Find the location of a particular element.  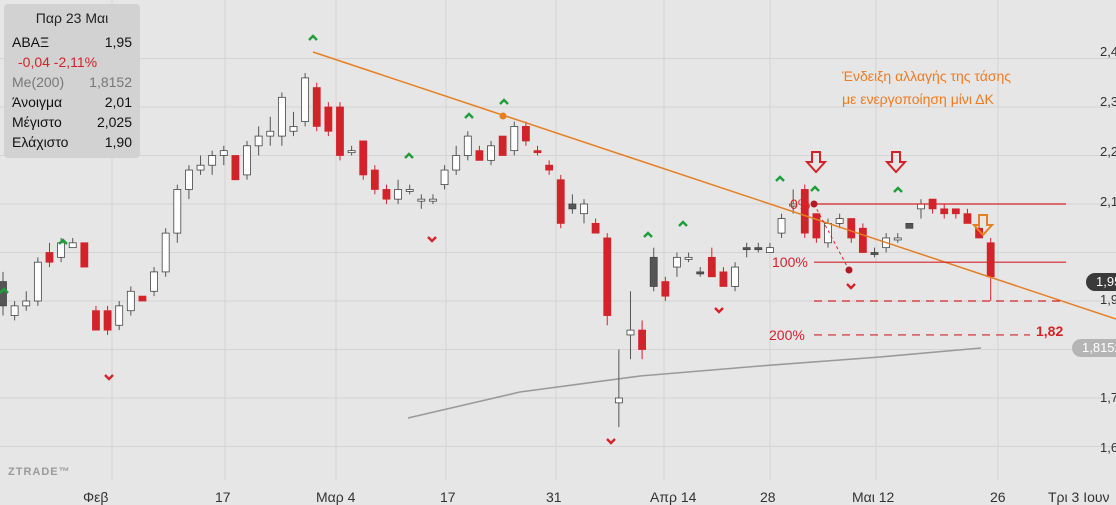

low-label: Ελάχιστο is located at coordinates (40, 142).